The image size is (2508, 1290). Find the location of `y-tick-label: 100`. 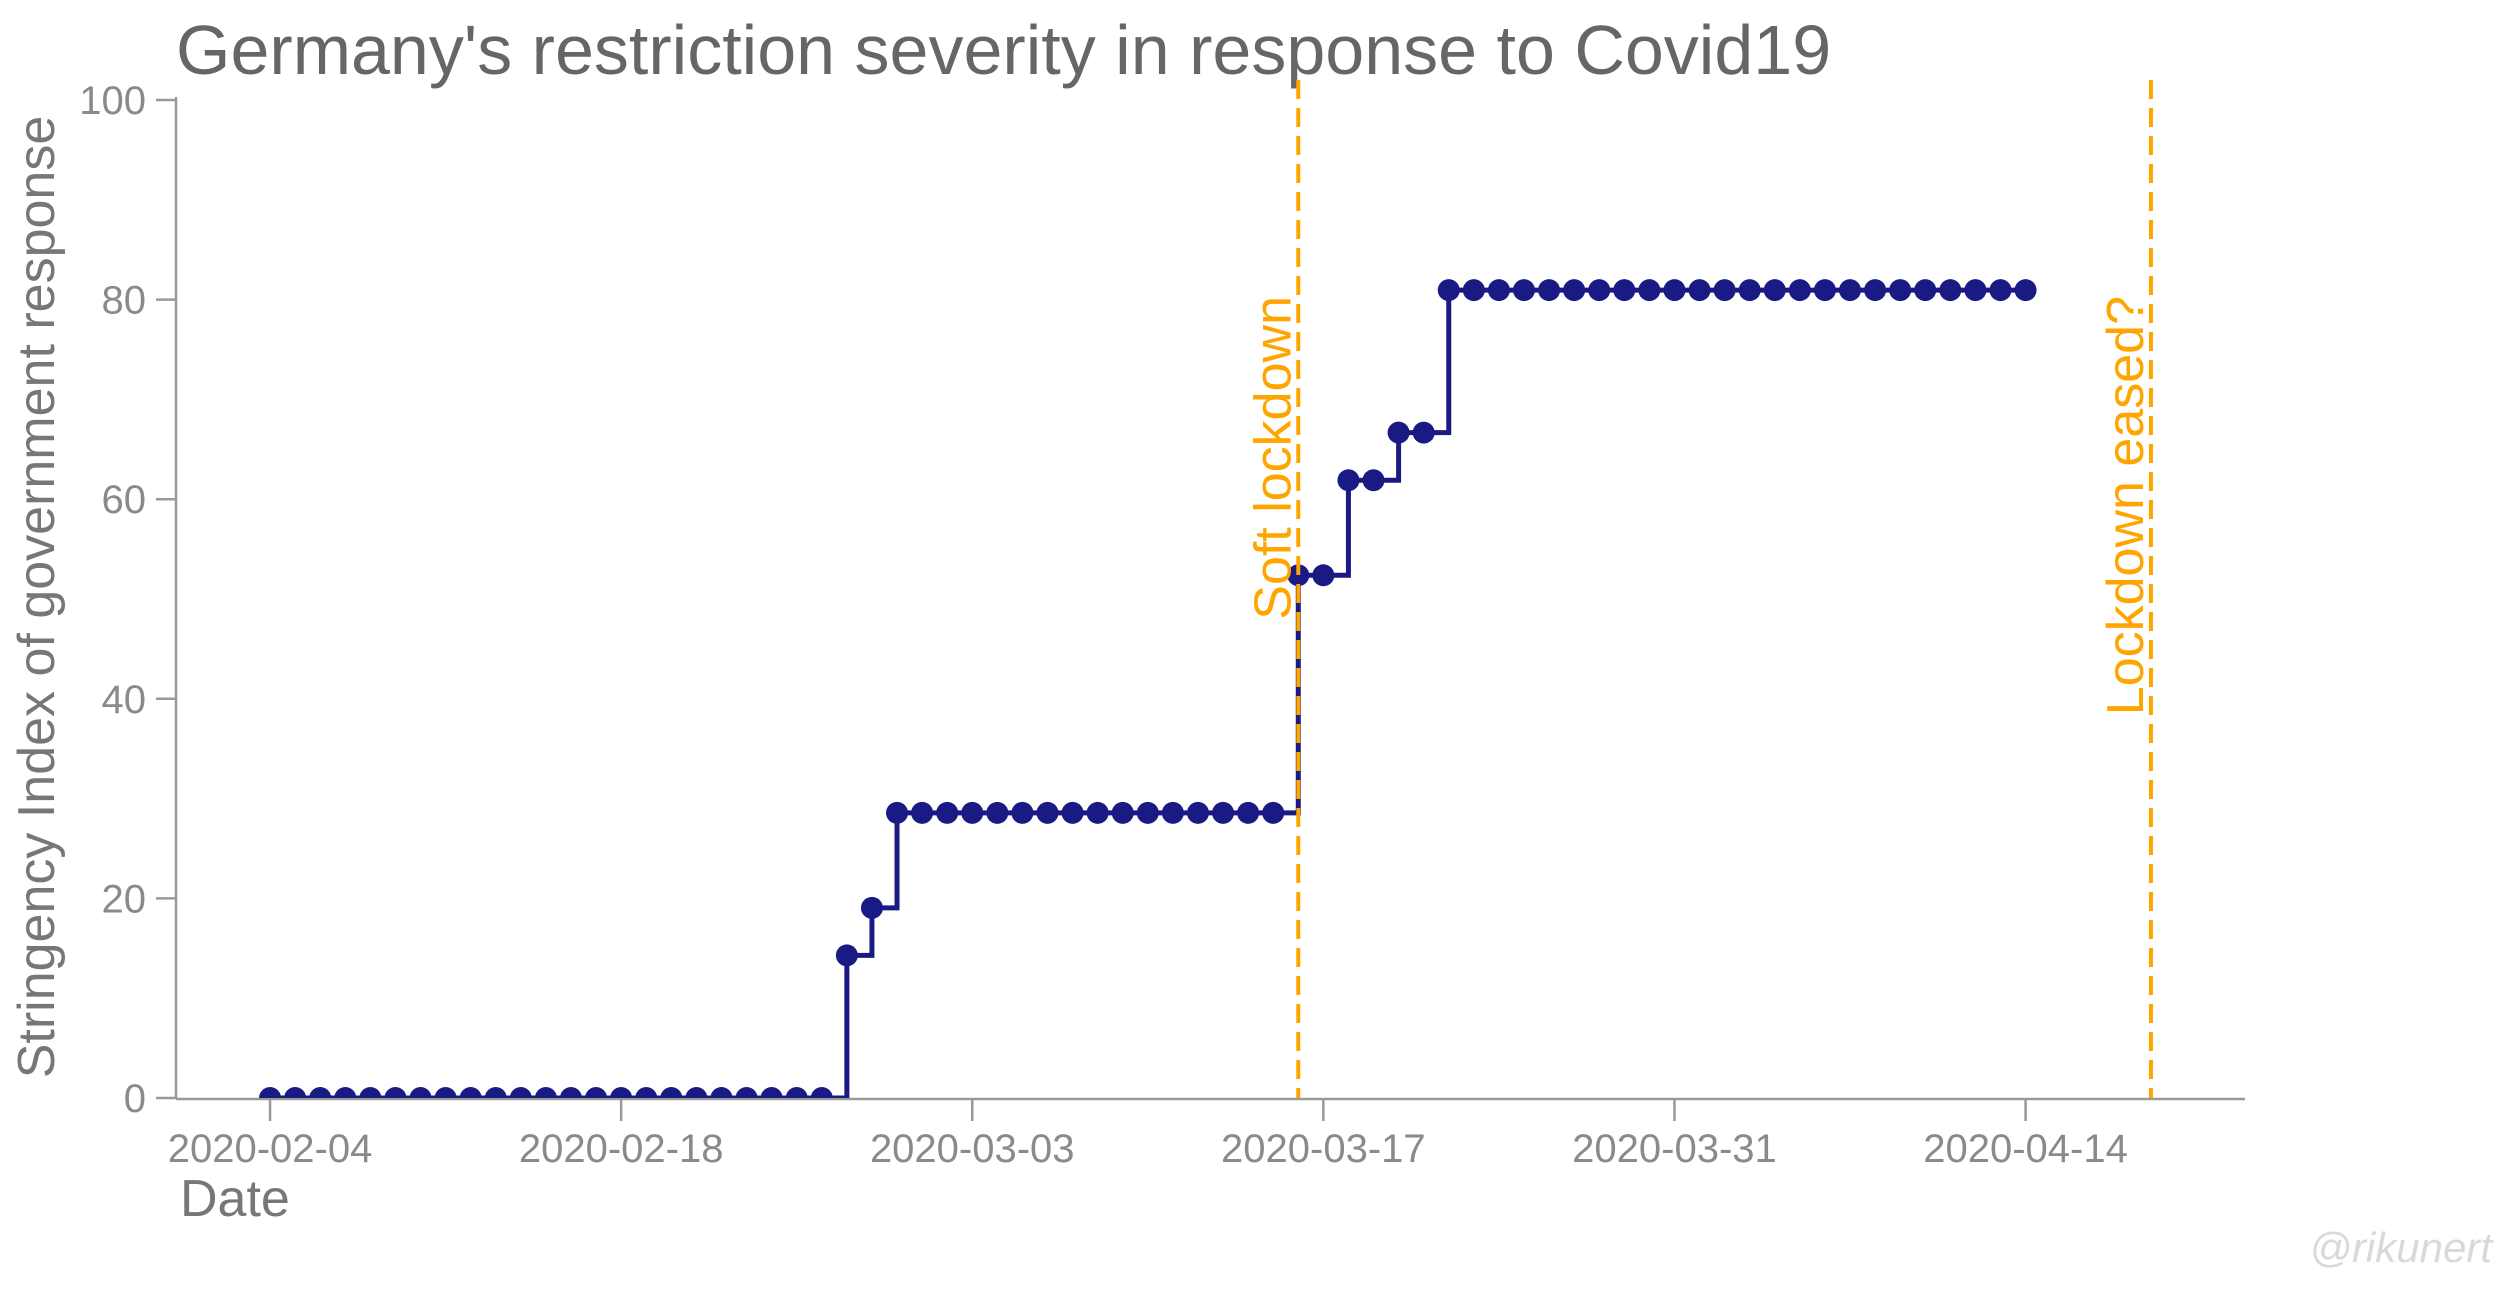

y-tick-label: 100 is located at coordinates (112, 101).